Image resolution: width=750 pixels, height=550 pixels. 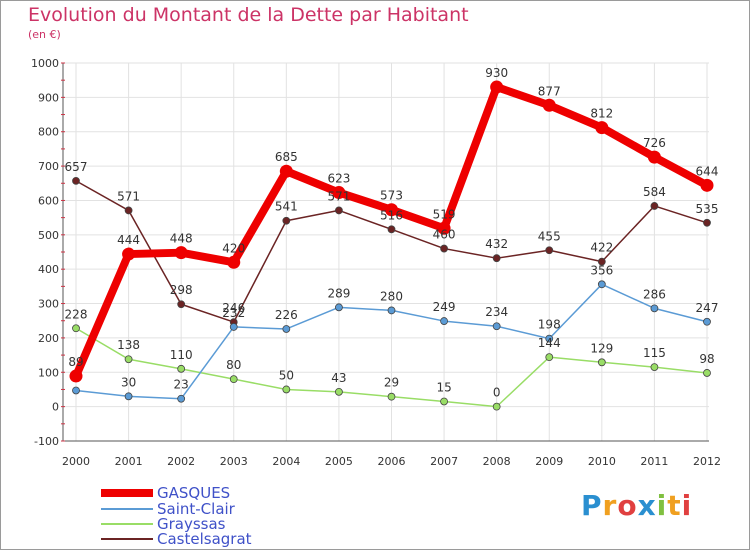 What do you see at coordinates (707, 308) in the screenshot?
I see `data-label-saint-clair: 247` at bounding box center [707, 308].